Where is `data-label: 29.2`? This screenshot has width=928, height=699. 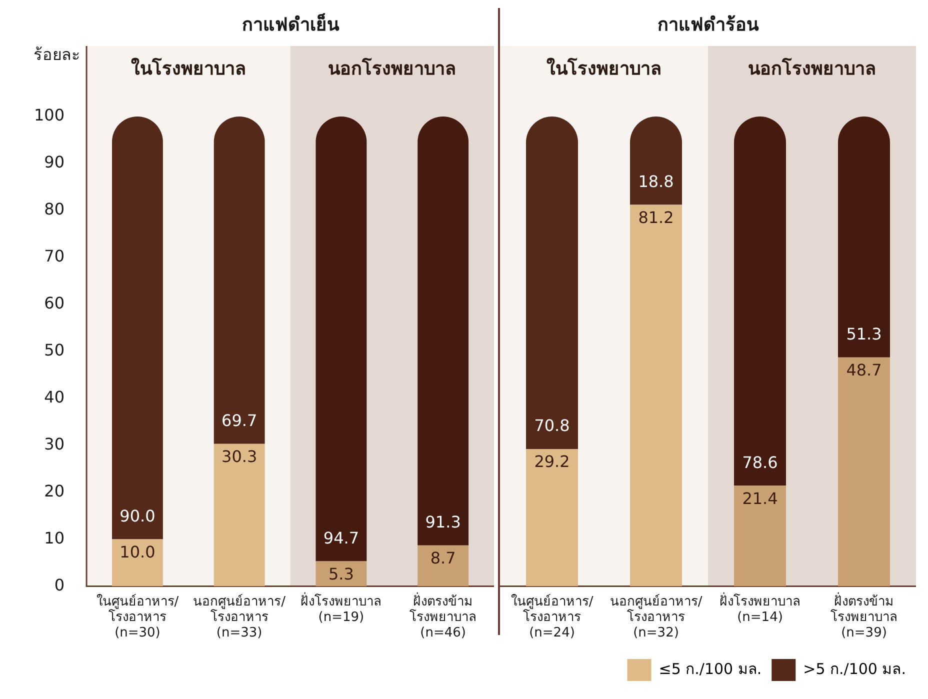
data-label: 29.2 is located at coordinates (552, 462).